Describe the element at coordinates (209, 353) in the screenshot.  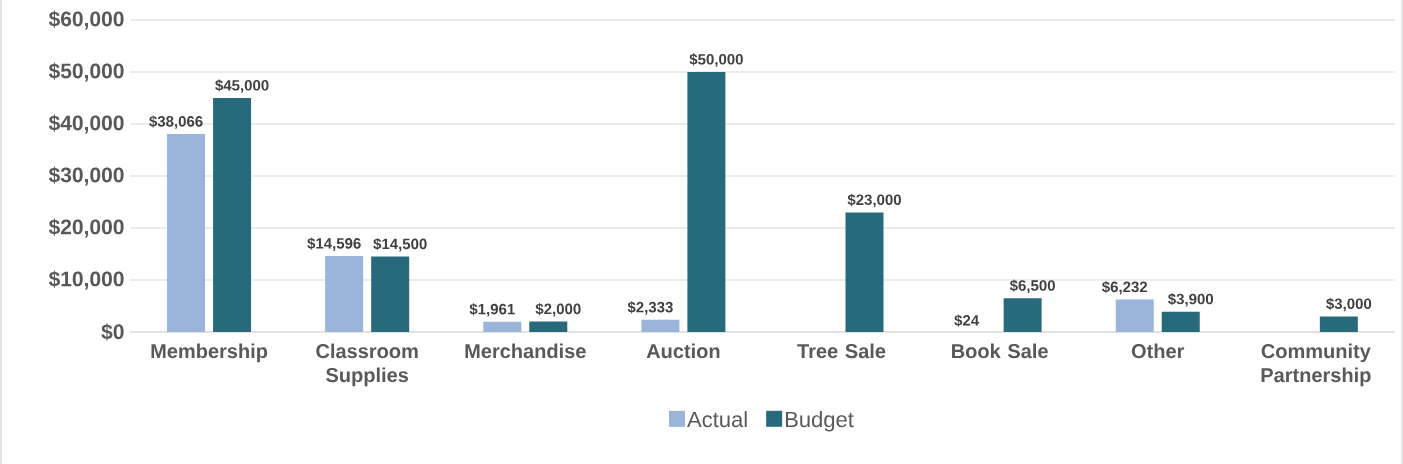
I see `x-tick-label: Membership` at that location.